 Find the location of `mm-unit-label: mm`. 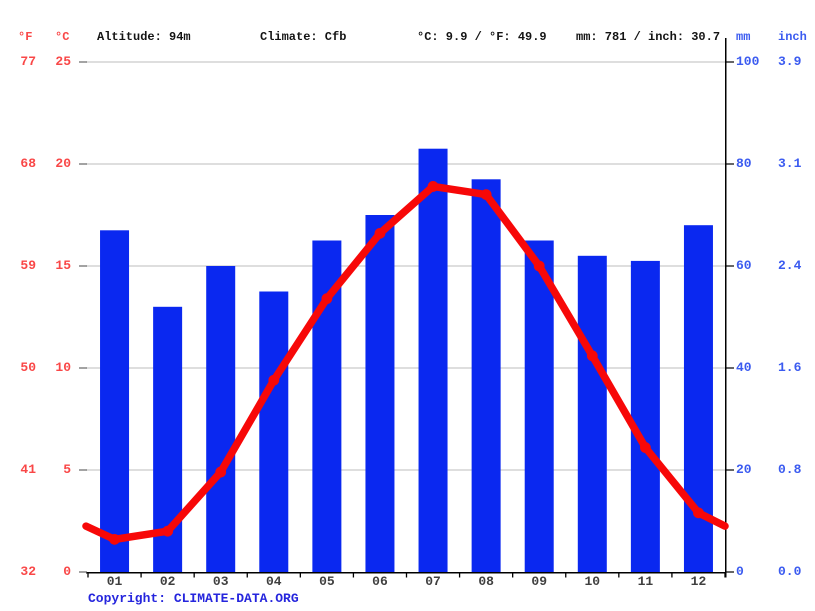

mm-unit-label: mm is located at coordinates (743, 37).